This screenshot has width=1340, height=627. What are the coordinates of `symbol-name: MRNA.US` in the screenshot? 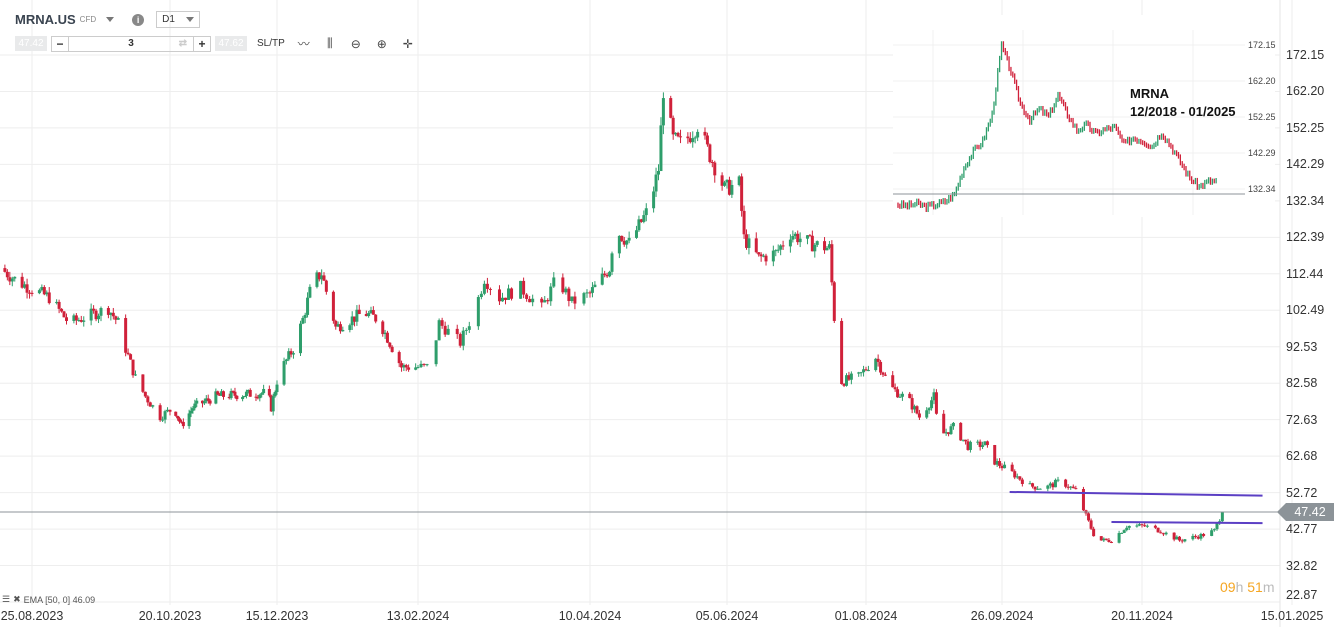 It's located at (45, 19).